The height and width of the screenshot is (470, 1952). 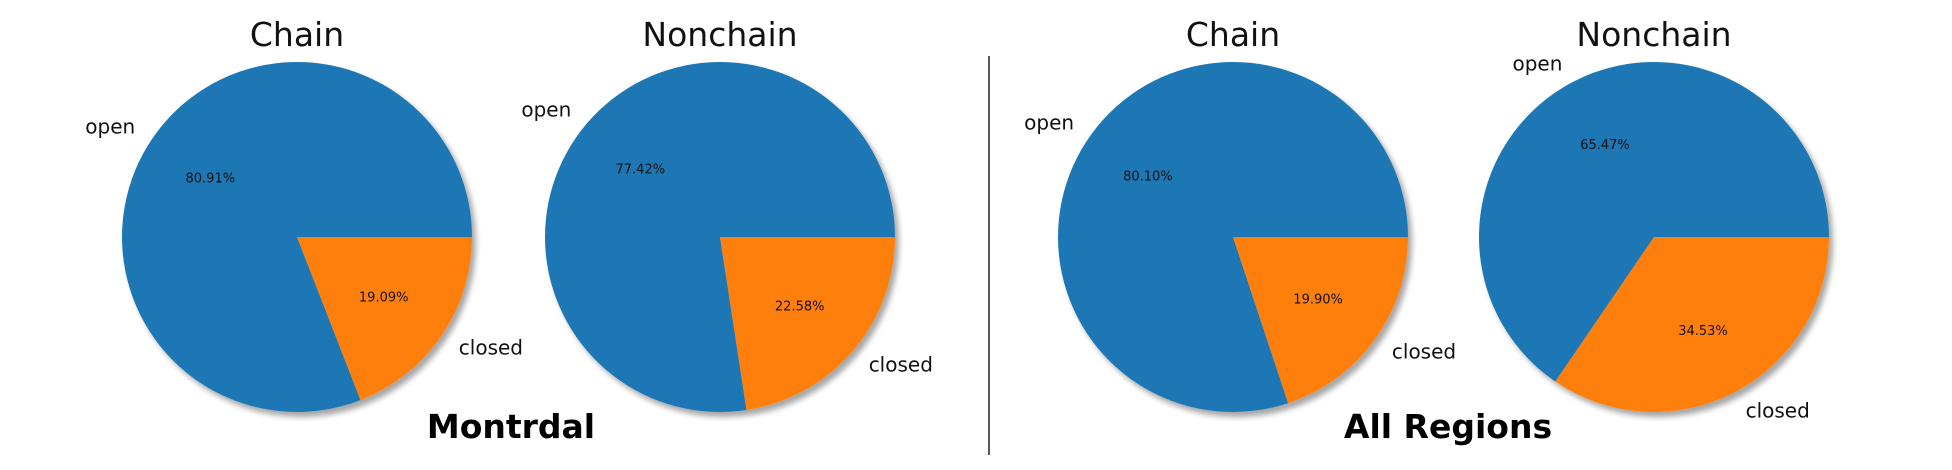 What do you see at coordinates (641, 170) in the screenshot?
I see `percent-label-open: 77.42%` at bounding box center [641, 170].